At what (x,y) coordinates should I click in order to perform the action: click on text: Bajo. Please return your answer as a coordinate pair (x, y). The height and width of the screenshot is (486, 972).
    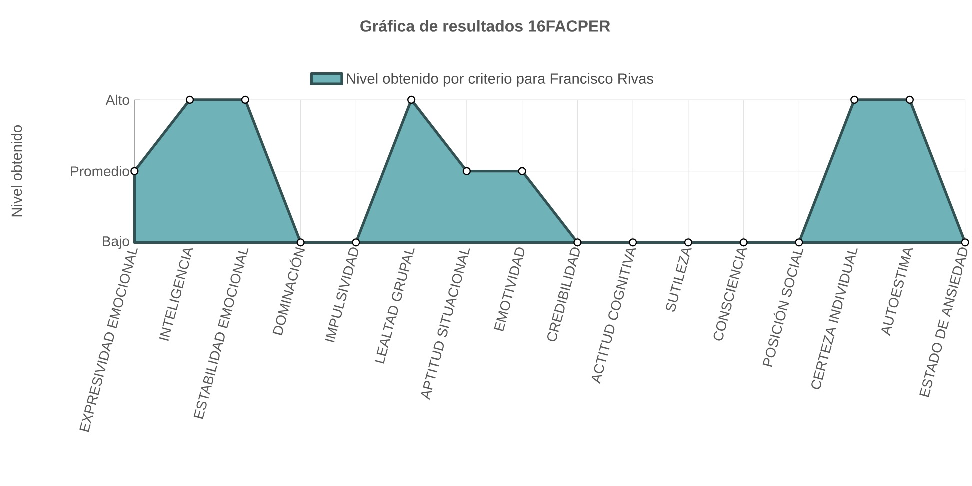
    Looking at the image, I should click on (116, 243).